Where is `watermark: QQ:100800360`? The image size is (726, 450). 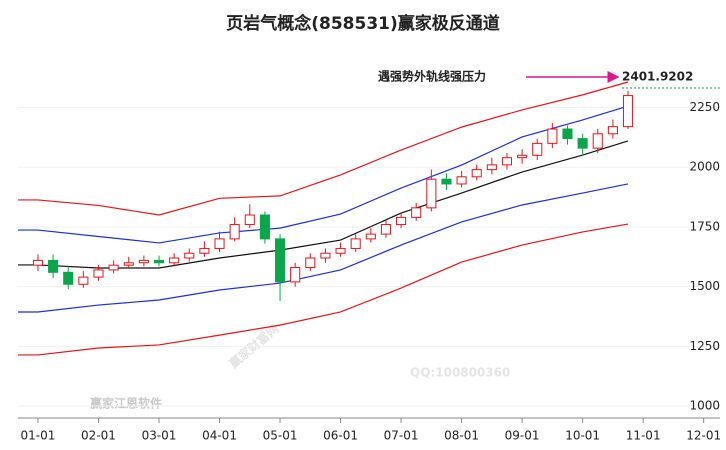
watermark: QQ:100800360 is located at coordinates (460, 373).